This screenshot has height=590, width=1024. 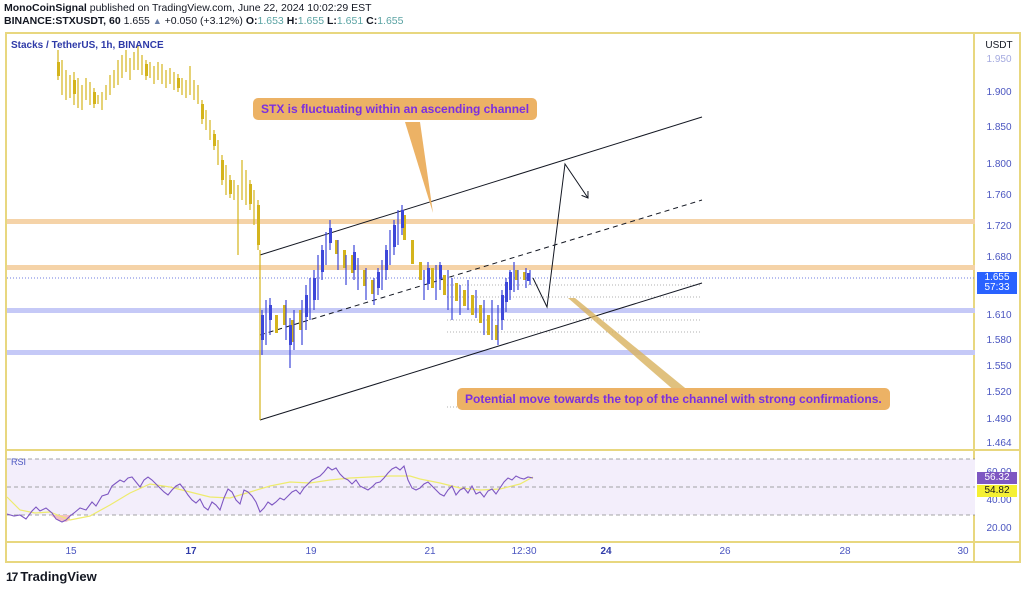 What do you see at coordinates (12, 576) in the screenshot?
I see `tradingview-logo-icon: 17` at bounding box center [12, 576].